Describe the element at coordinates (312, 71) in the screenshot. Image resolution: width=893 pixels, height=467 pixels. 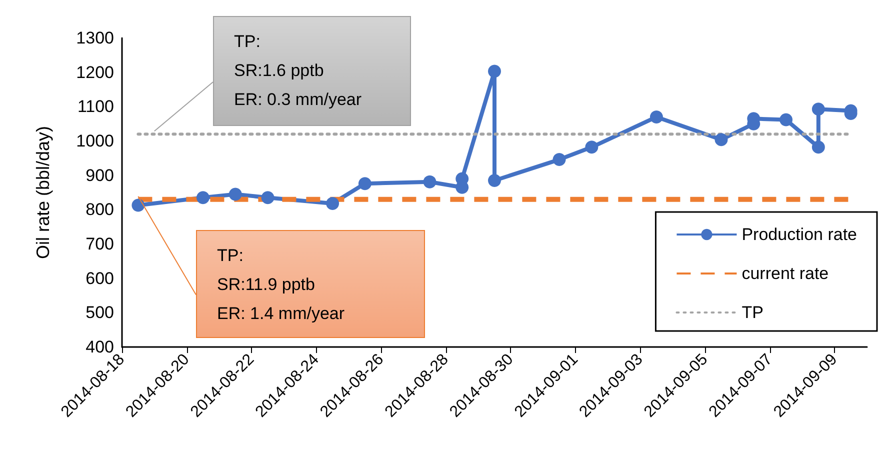
I see `callout-box: TP: SR:1.6 pptb ER: 0.3 mm/year` at that location.